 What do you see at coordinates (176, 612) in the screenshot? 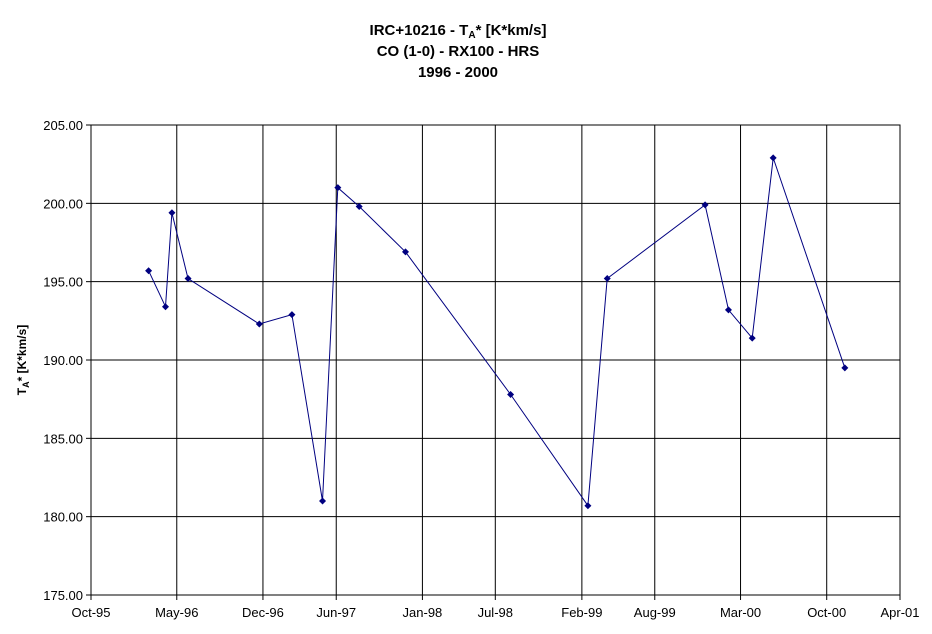
I see `x-tick-label: May-96` at bounding box center [176, 612].